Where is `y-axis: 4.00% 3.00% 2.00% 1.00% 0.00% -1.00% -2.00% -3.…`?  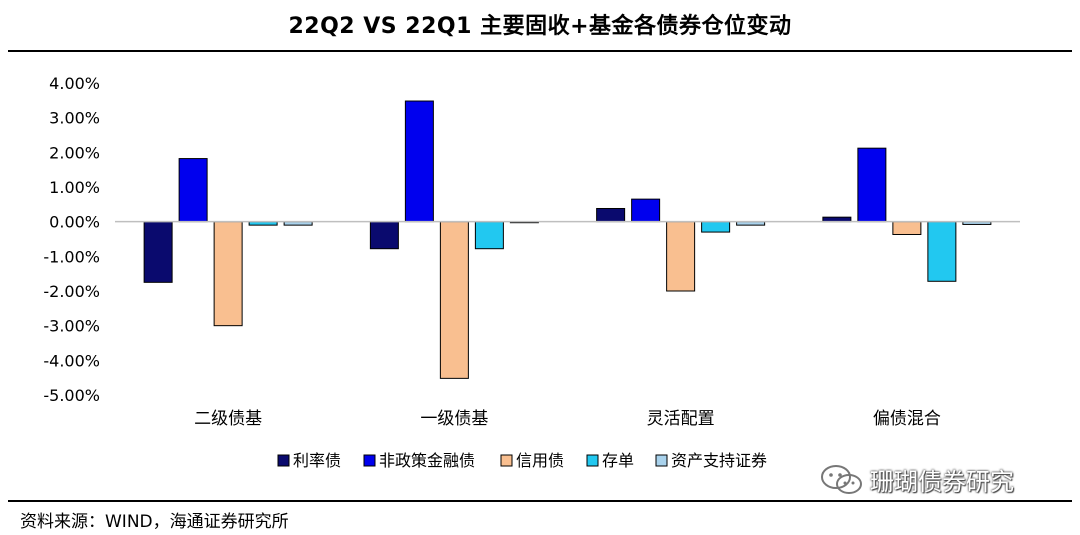 y-axis: 4.00% 3.00% 2.00% 1.00% 0.00% -1.00% -2.00% -3.… is located at coordinates (71, 239).